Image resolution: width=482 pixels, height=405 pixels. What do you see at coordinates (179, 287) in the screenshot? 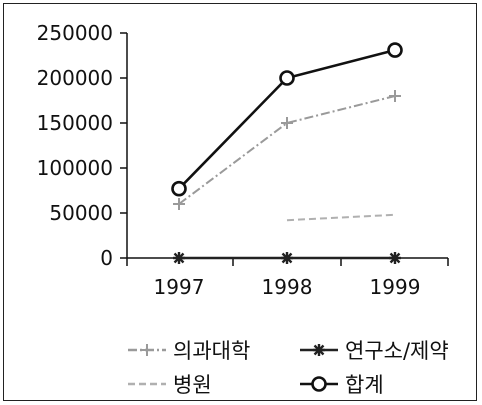
I see `x-tick-label: 1997` at bounding box center [179, 287].